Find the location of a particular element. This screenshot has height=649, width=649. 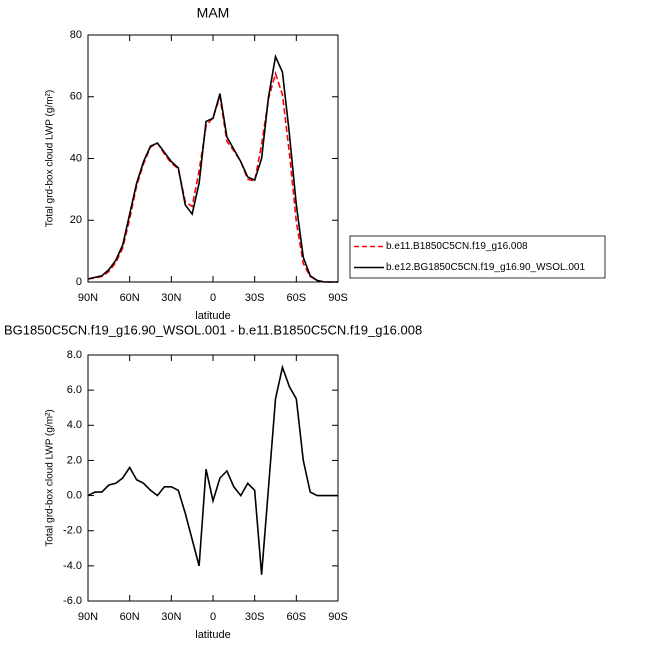

y-tick-label: -2.0 is located at coordinates (72, 531).